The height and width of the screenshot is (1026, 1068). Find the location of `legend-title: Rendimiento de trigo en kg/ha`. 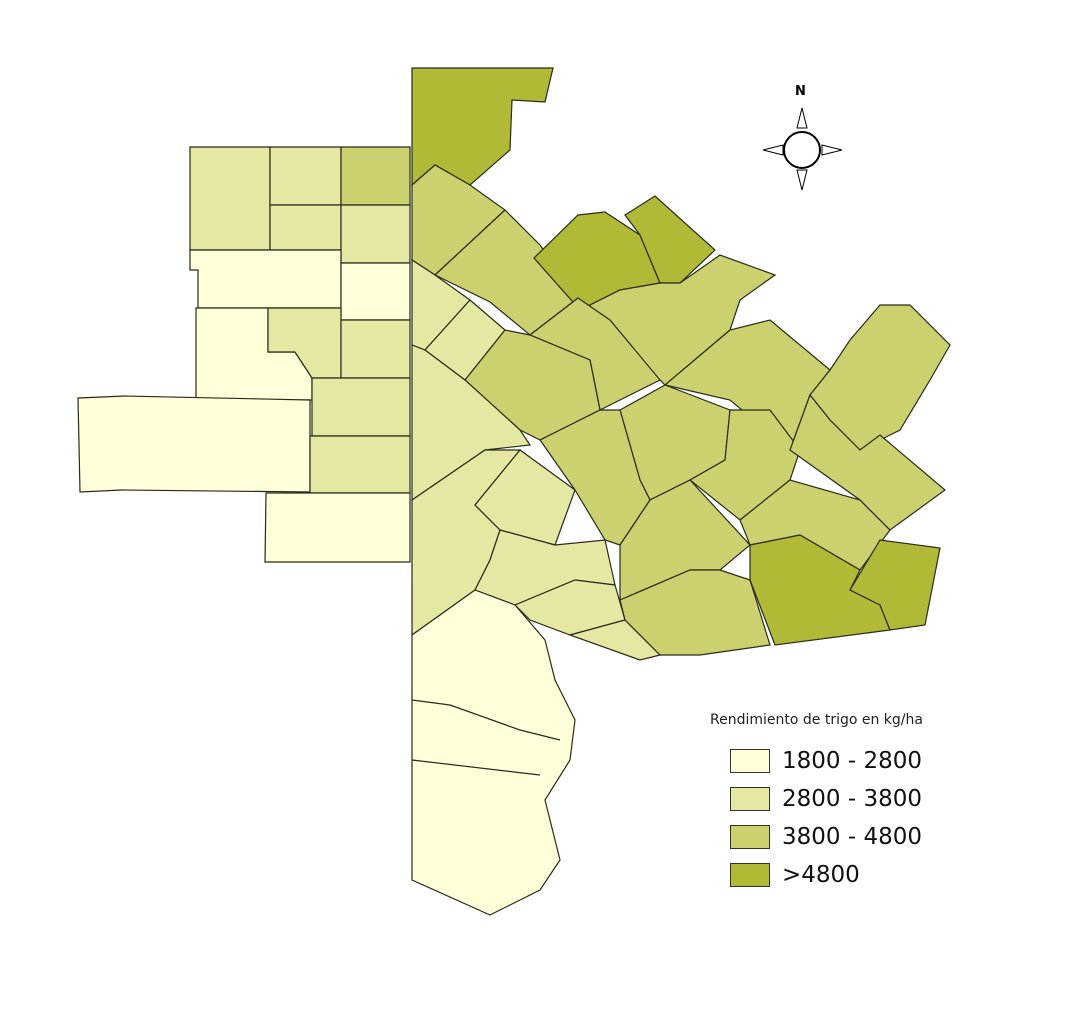

legend-title: Rendimiento de trigo en kg/ha is located at coordinates (816, 720).